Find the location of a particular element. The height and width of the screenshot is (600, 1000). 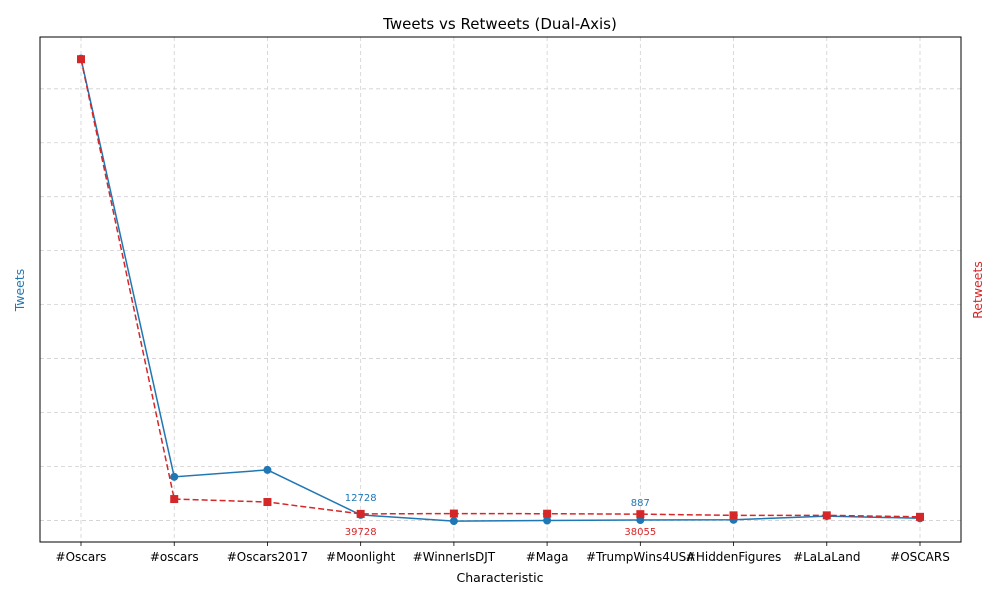

right-y-axis-title: Retweets is located at coordinates (977, 290).